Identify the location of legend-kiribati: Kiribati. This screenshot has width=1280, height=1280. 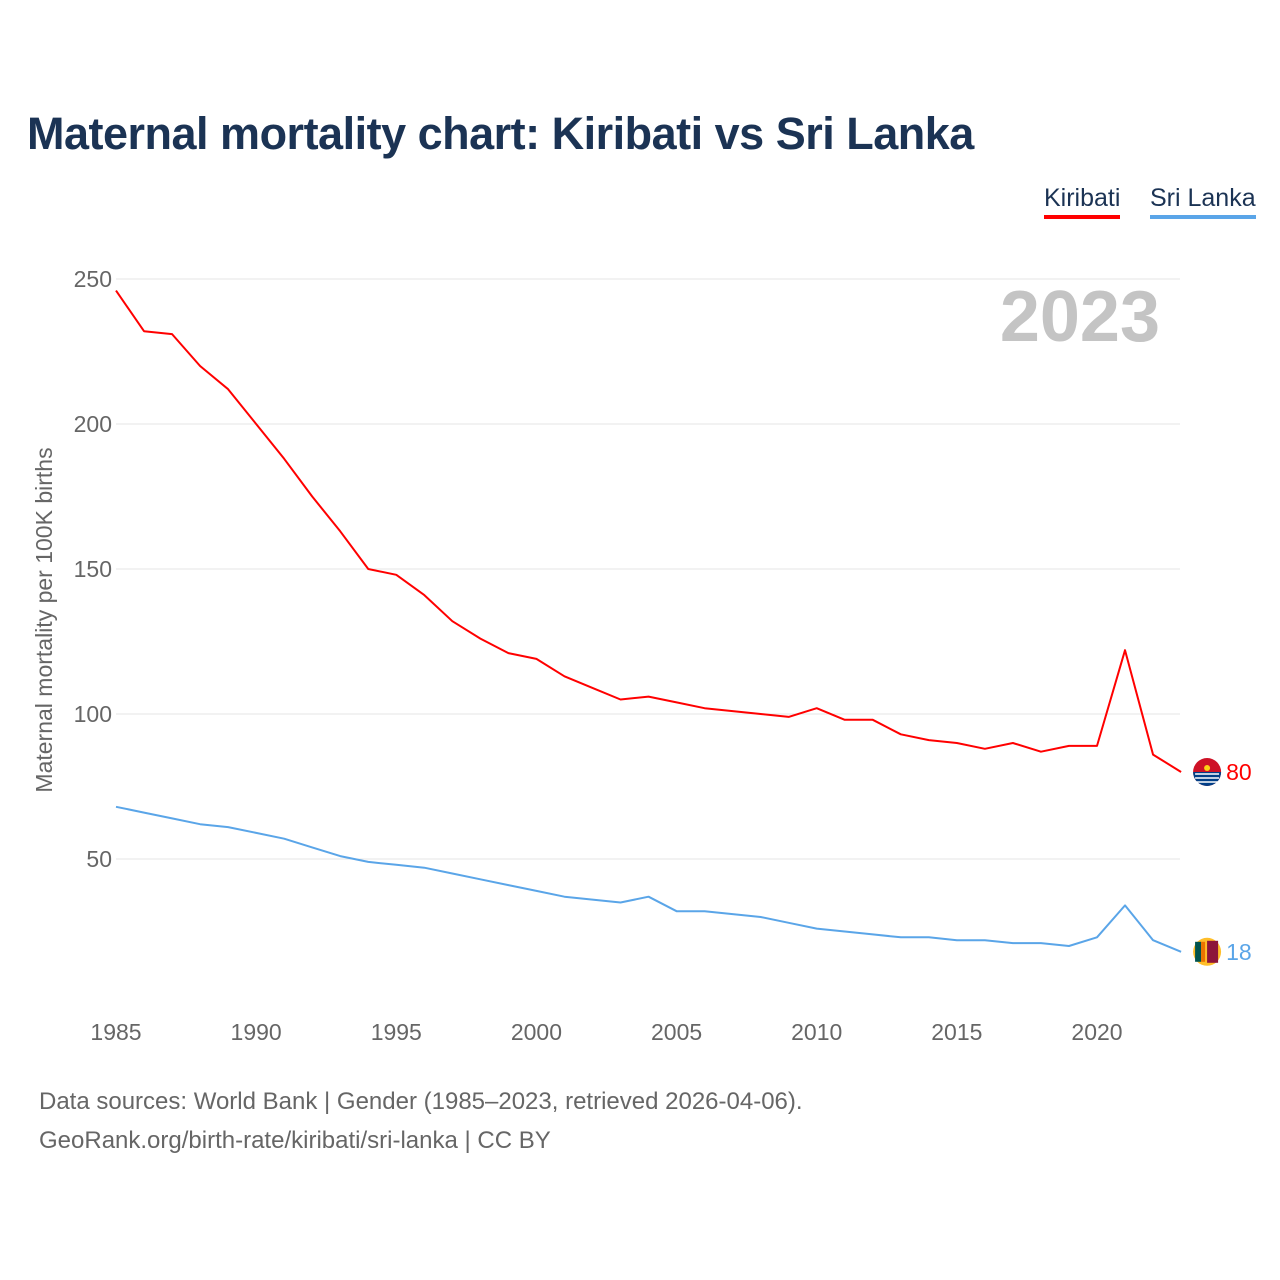
(1082, 201).